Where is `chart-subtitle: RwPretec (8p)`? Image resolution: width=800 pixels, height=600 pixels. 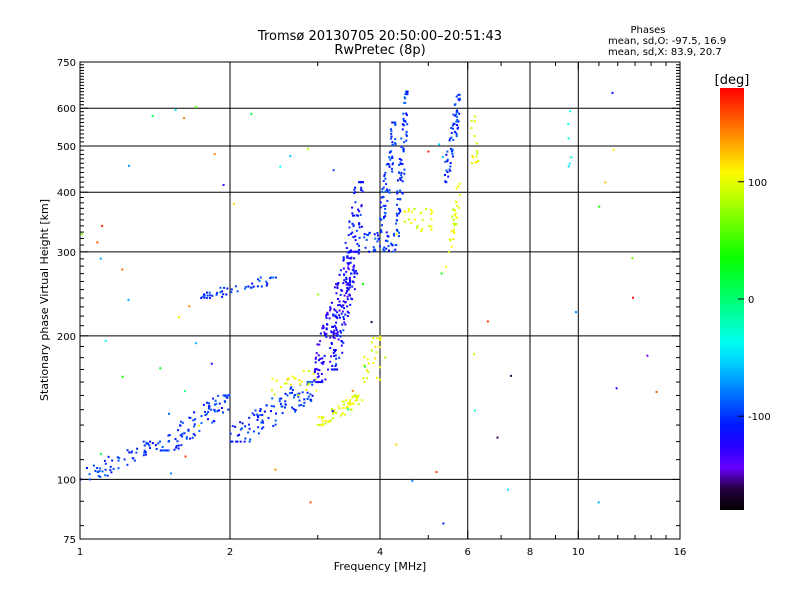
chart-subtitle: RwPretec (8p) is located at coordinates (379, 50).